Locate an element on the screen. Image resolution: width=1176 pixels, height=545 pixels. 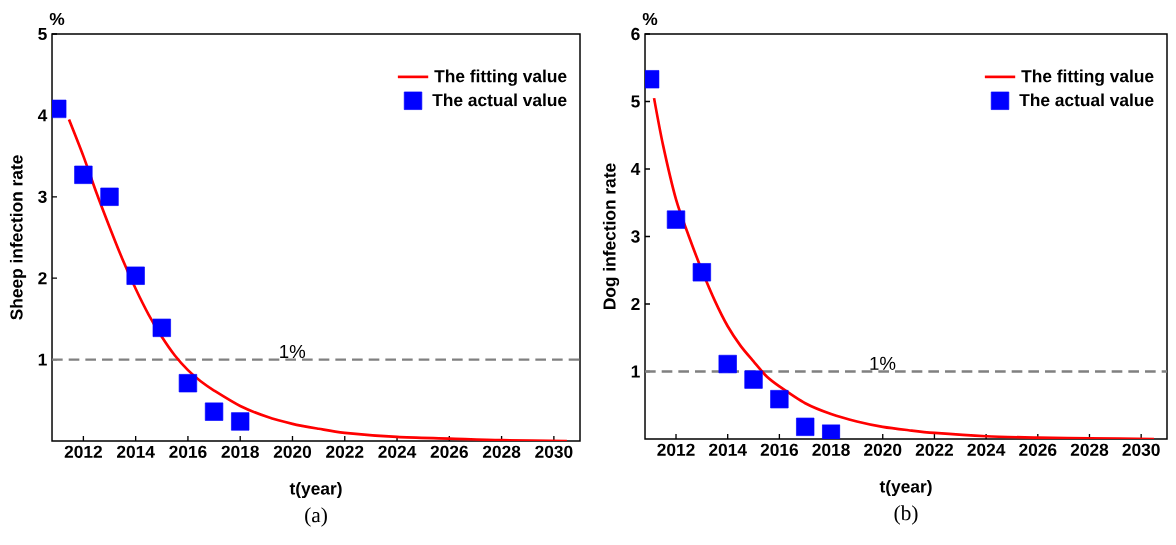
y-axis-title: Sheep infection rate is located at coordinates (18, 237).